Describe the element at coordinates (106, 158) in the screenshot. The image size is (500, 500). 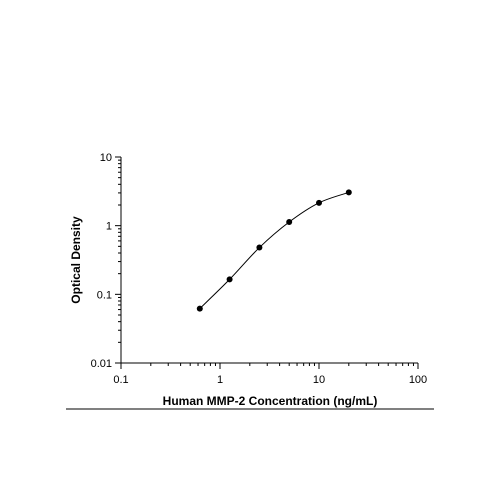
I see `y-tick-label: 10` at that location.